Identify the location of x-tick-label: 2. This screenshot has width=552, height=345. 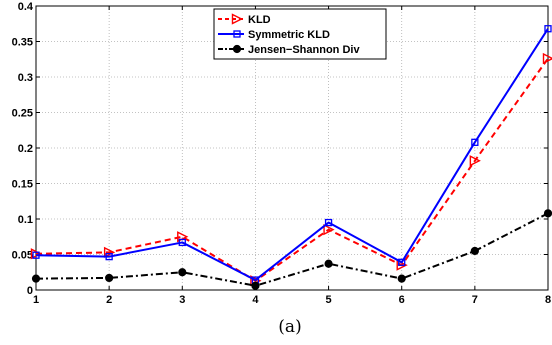
(109, 300).